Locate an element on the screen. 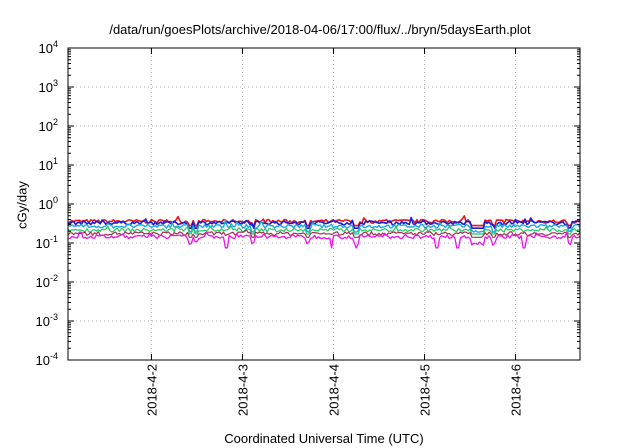 This screenshot has width=640, height=448. y-tick-label: 10³ is located at coordinates (48, 86).